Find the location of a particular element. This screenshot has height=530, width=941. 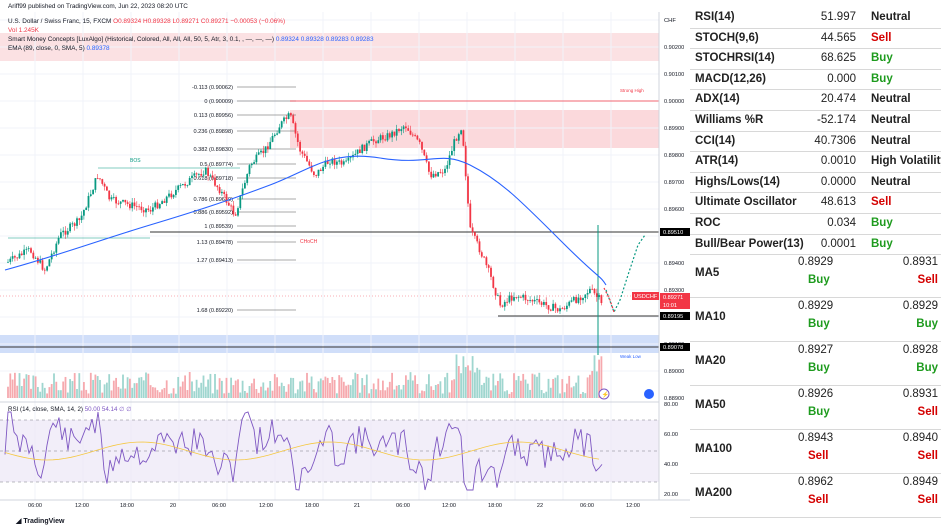

indicator-name: Highs/Lows(14) is located at coordinates (737, 181).